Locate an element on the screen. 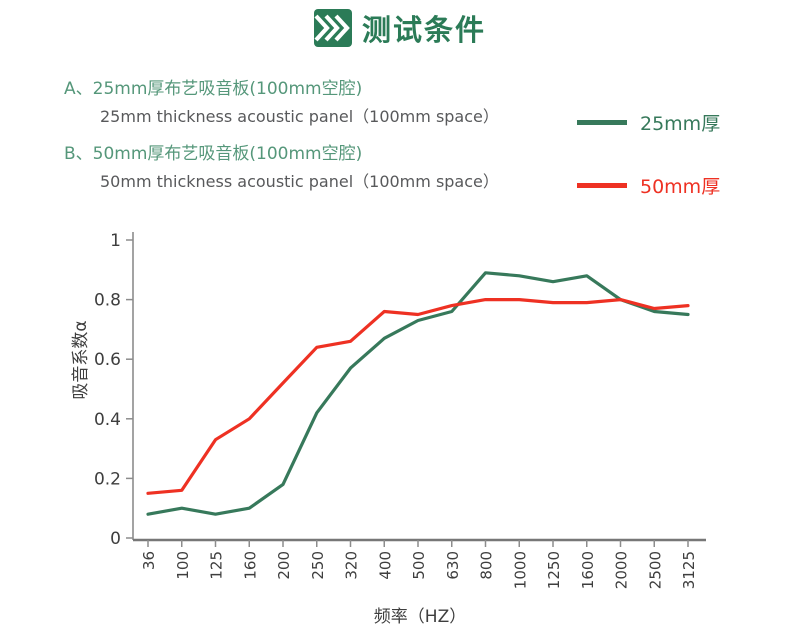  x-tick-label: 1600 is located at coordinates (588, 570).